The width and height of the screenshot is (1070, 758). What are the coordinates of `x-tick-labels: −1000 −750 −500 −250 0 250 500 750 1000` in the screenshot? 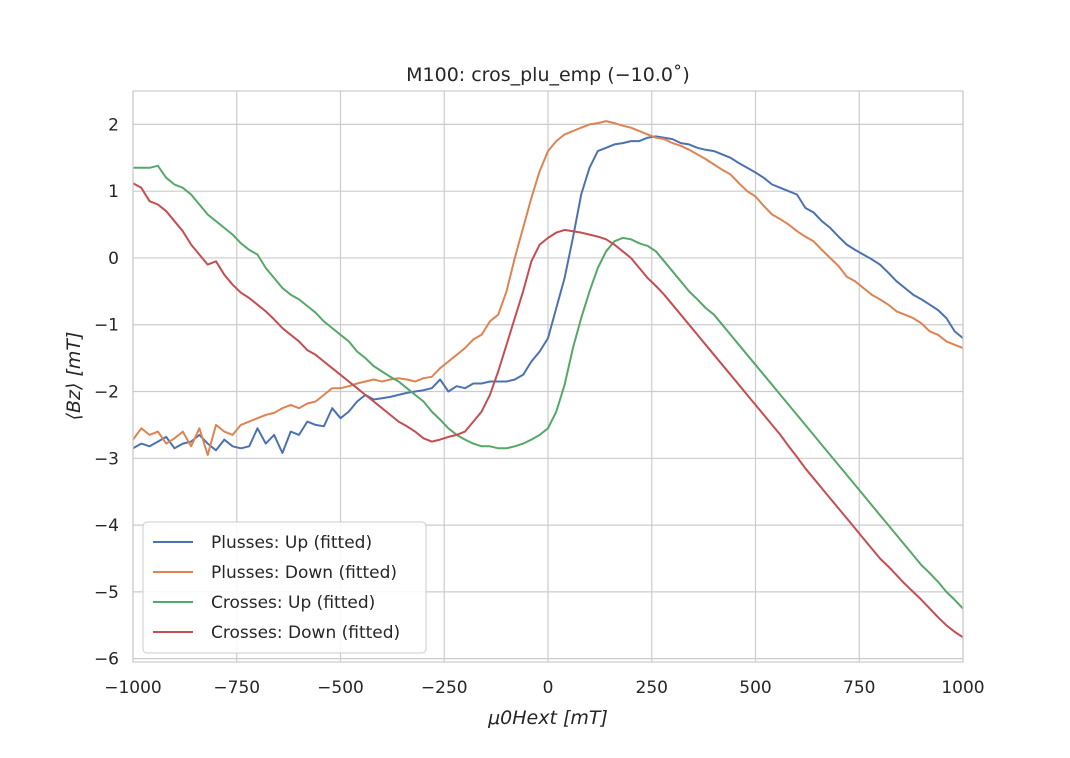 It's located at (544, 688).